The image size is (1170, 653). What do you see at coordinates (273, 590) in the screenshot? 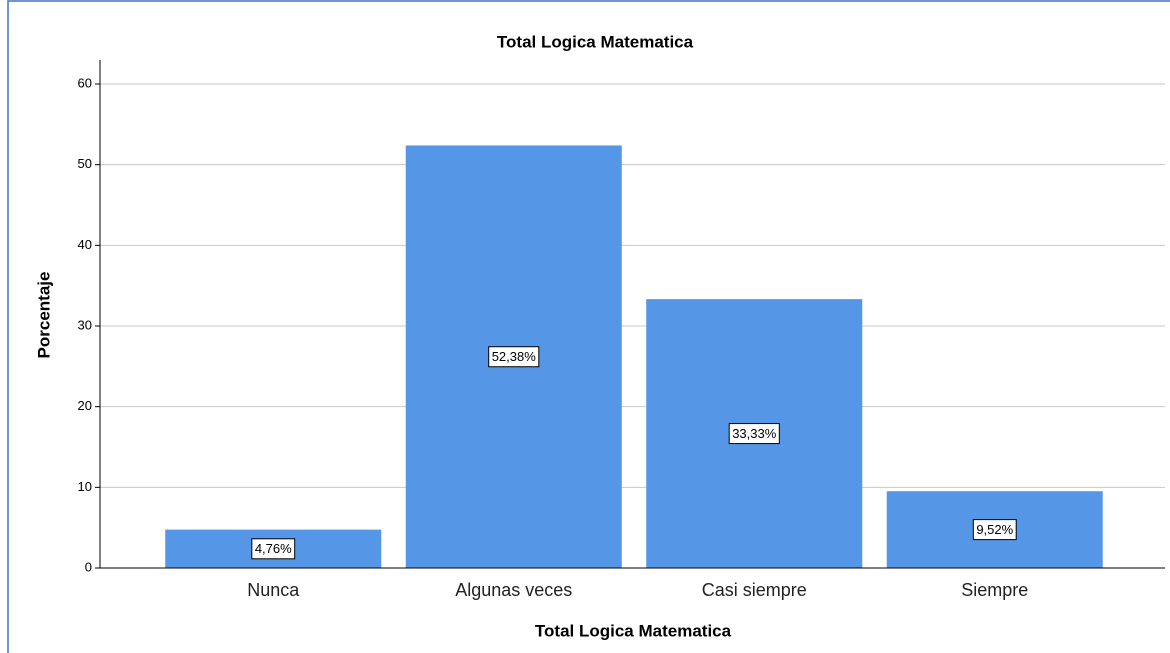
I see `x-tick-label: Nunca` at bounding box center [273, 590].